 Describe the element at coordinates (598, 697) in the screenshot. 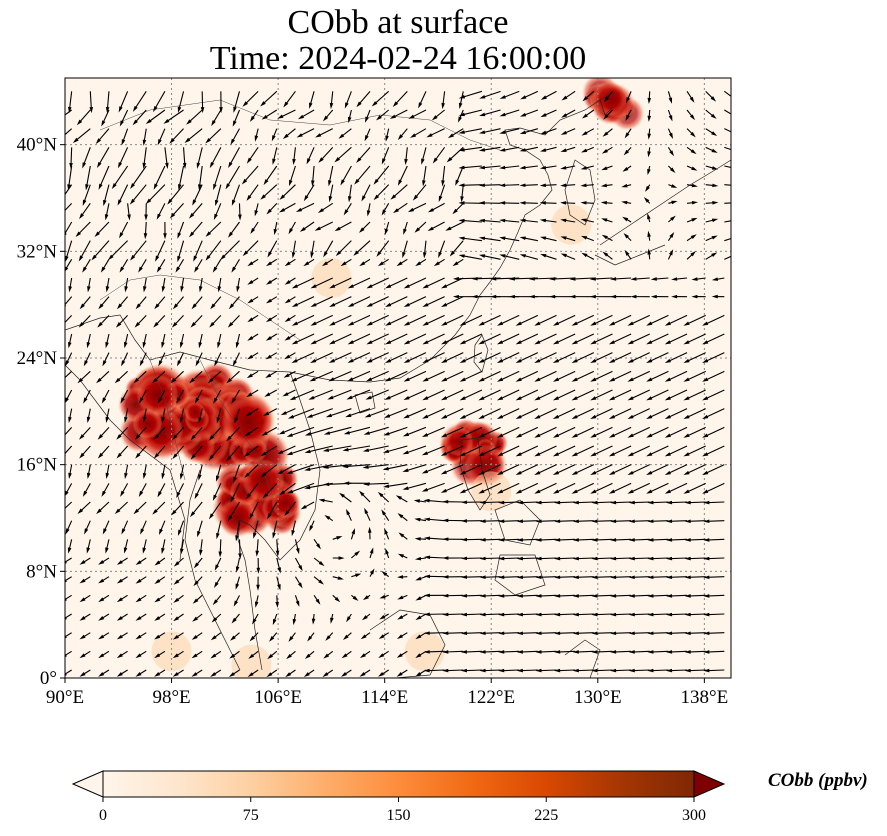

I see `lon-tick-label: 130°E` at that location.